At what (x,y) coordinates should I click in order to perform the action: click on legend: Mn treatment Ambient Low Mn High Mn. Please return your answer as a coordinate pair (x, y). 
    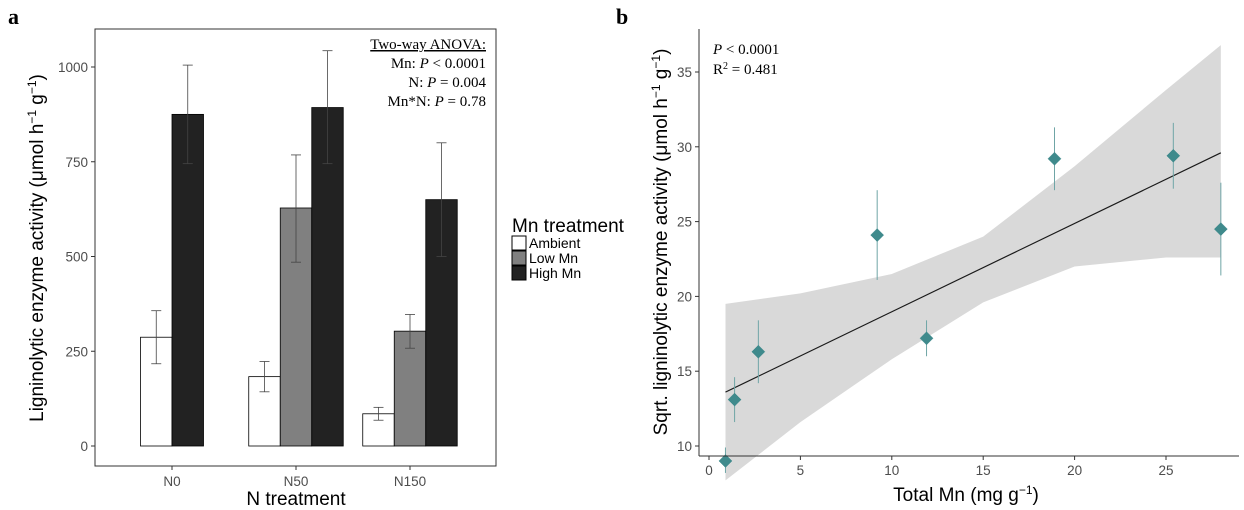
    Looking at the image, I should click on (568, 248).